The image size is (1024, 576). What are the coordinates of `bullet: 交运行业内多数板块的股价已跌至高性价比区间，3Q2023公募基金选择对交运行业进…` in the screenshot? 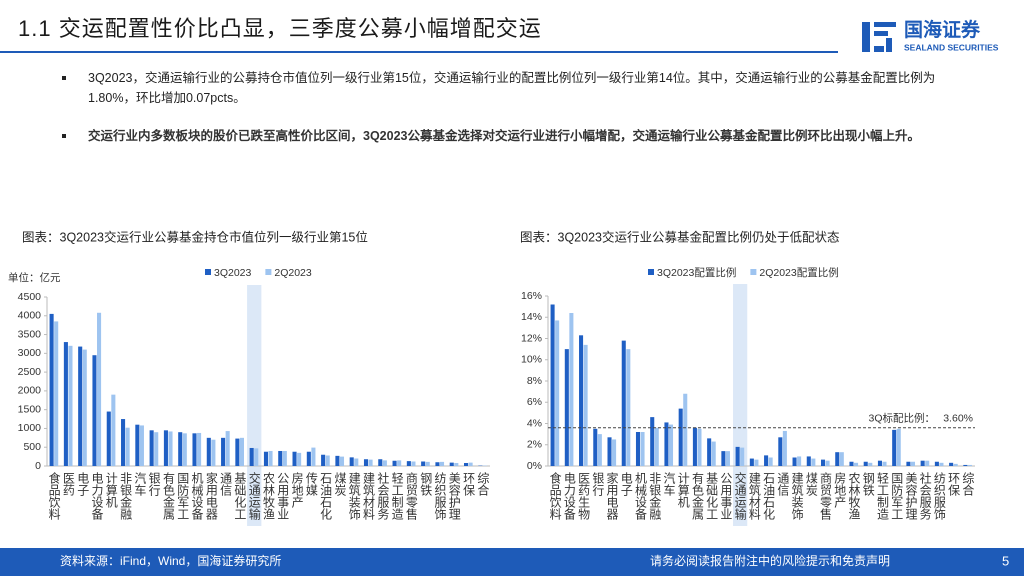 It's located at (512, 136).